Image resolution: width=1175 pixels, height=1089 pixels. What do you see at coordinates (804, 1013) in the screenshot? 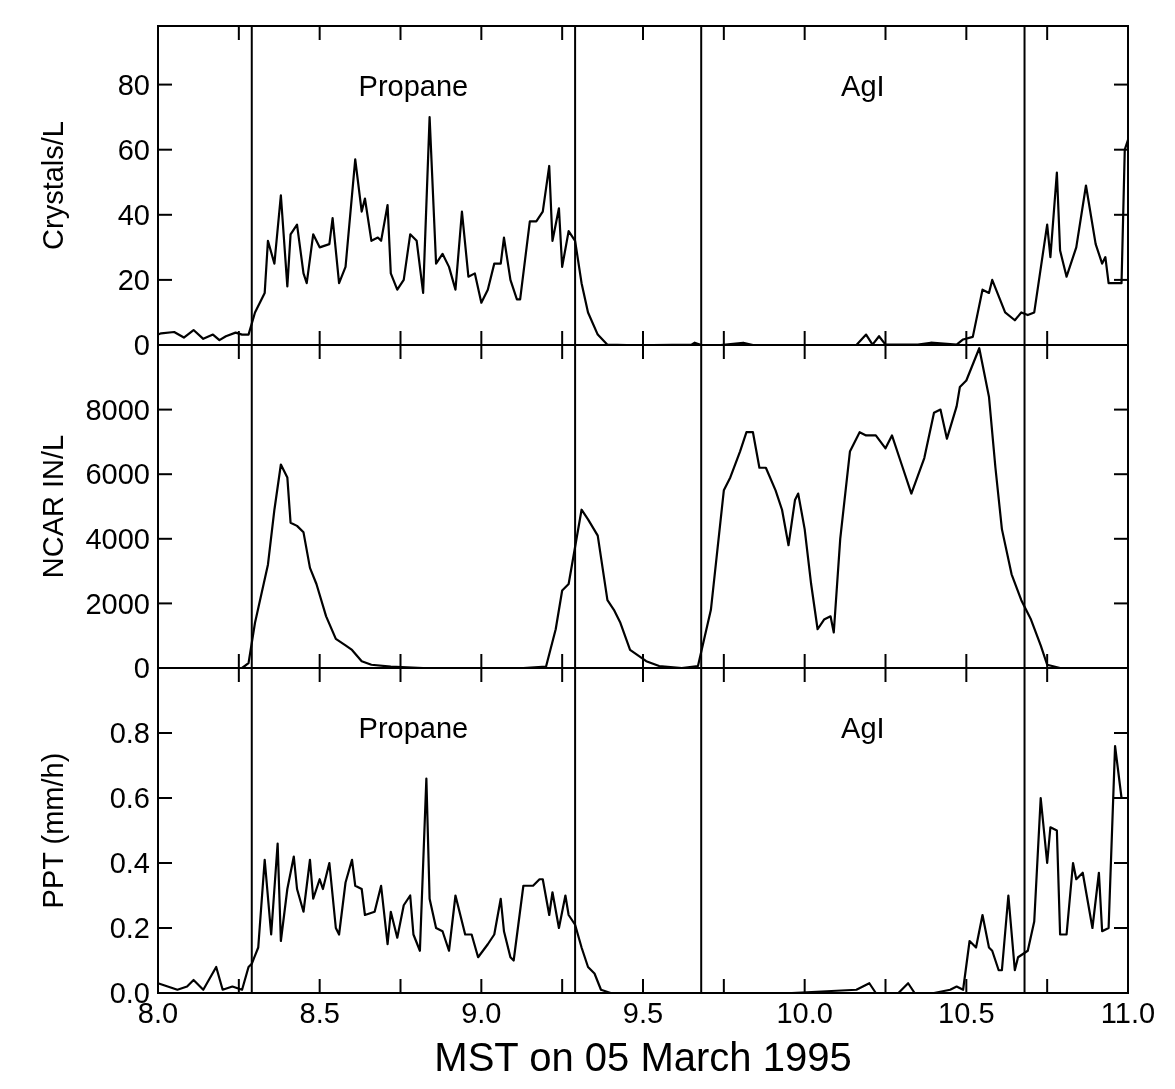
I see `x-tick-label: 10.0` at bounding box center [804, 1013].